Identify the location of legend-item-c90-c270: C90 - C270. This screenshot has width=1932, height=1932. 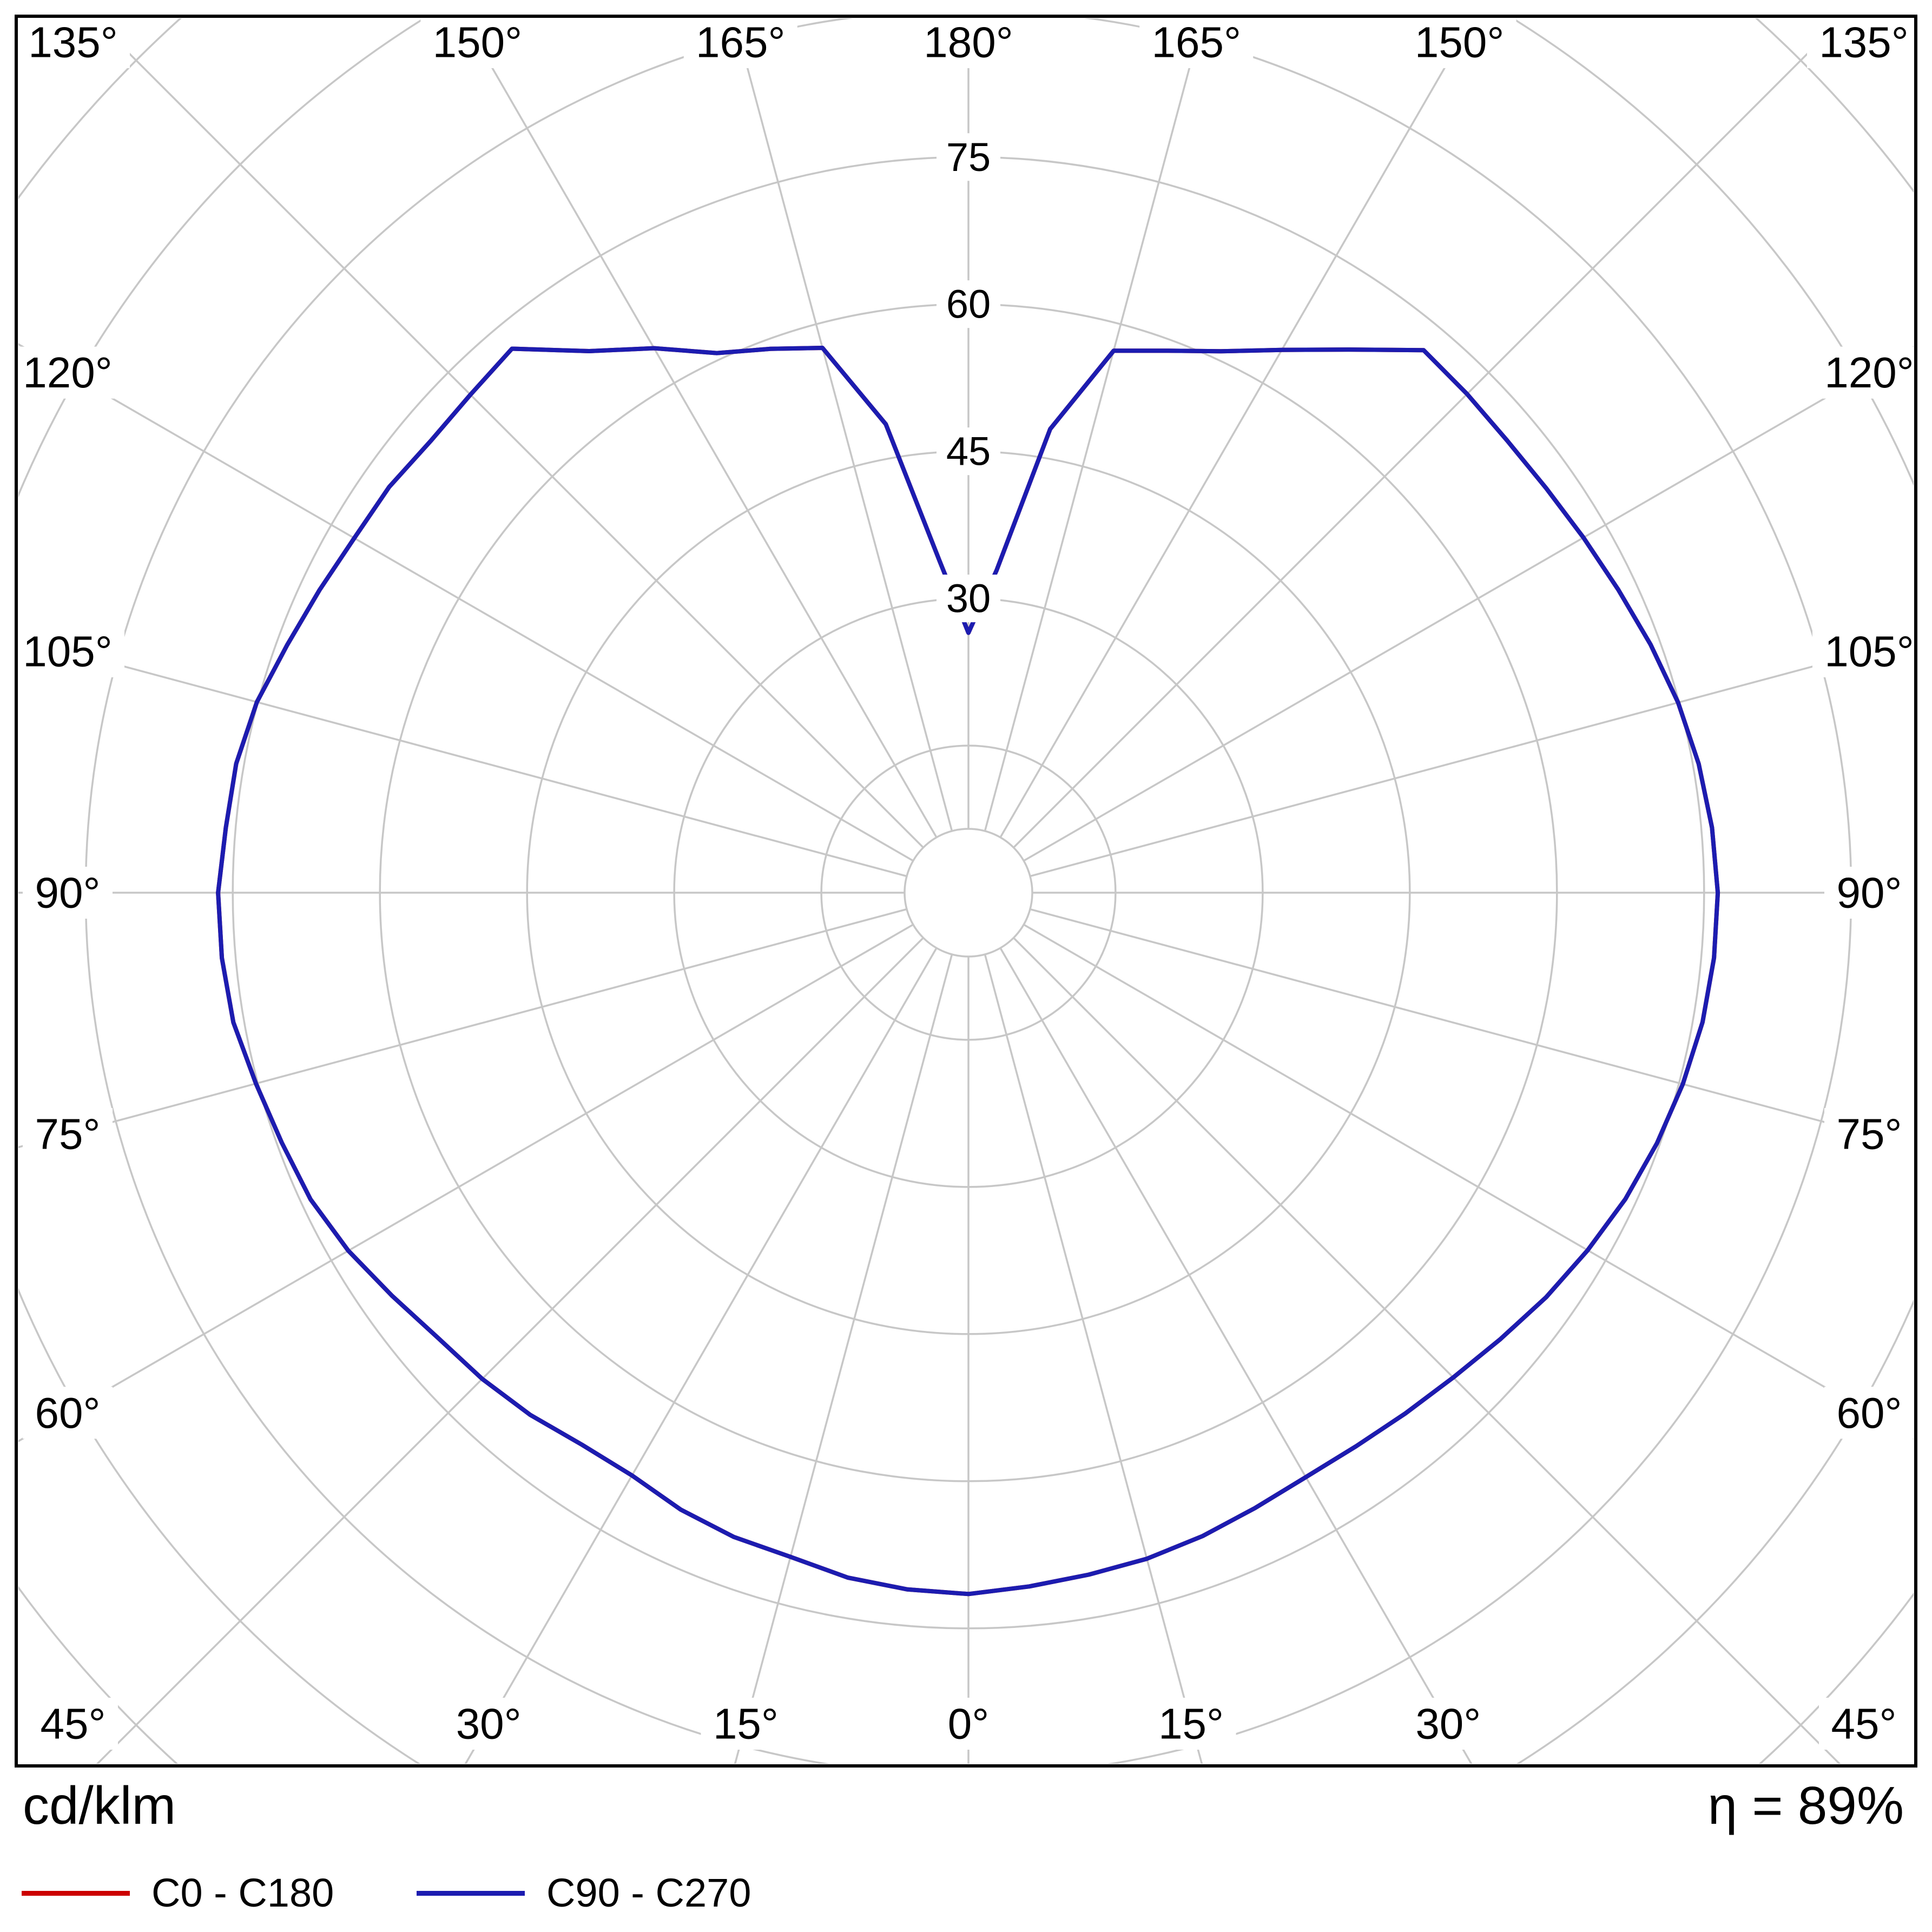
(584, 1893).